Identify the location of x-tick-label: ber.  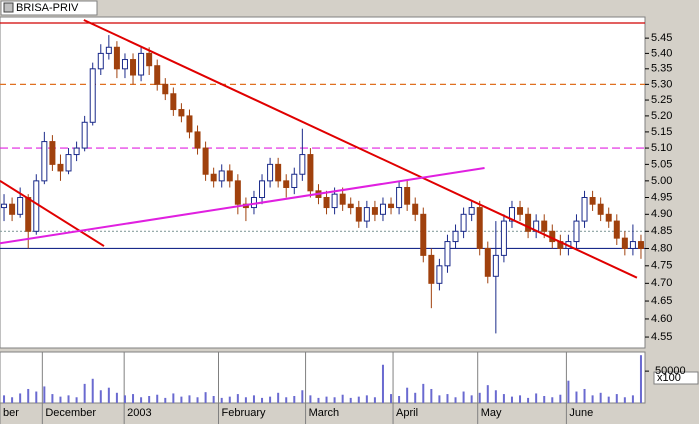
(11, 413).